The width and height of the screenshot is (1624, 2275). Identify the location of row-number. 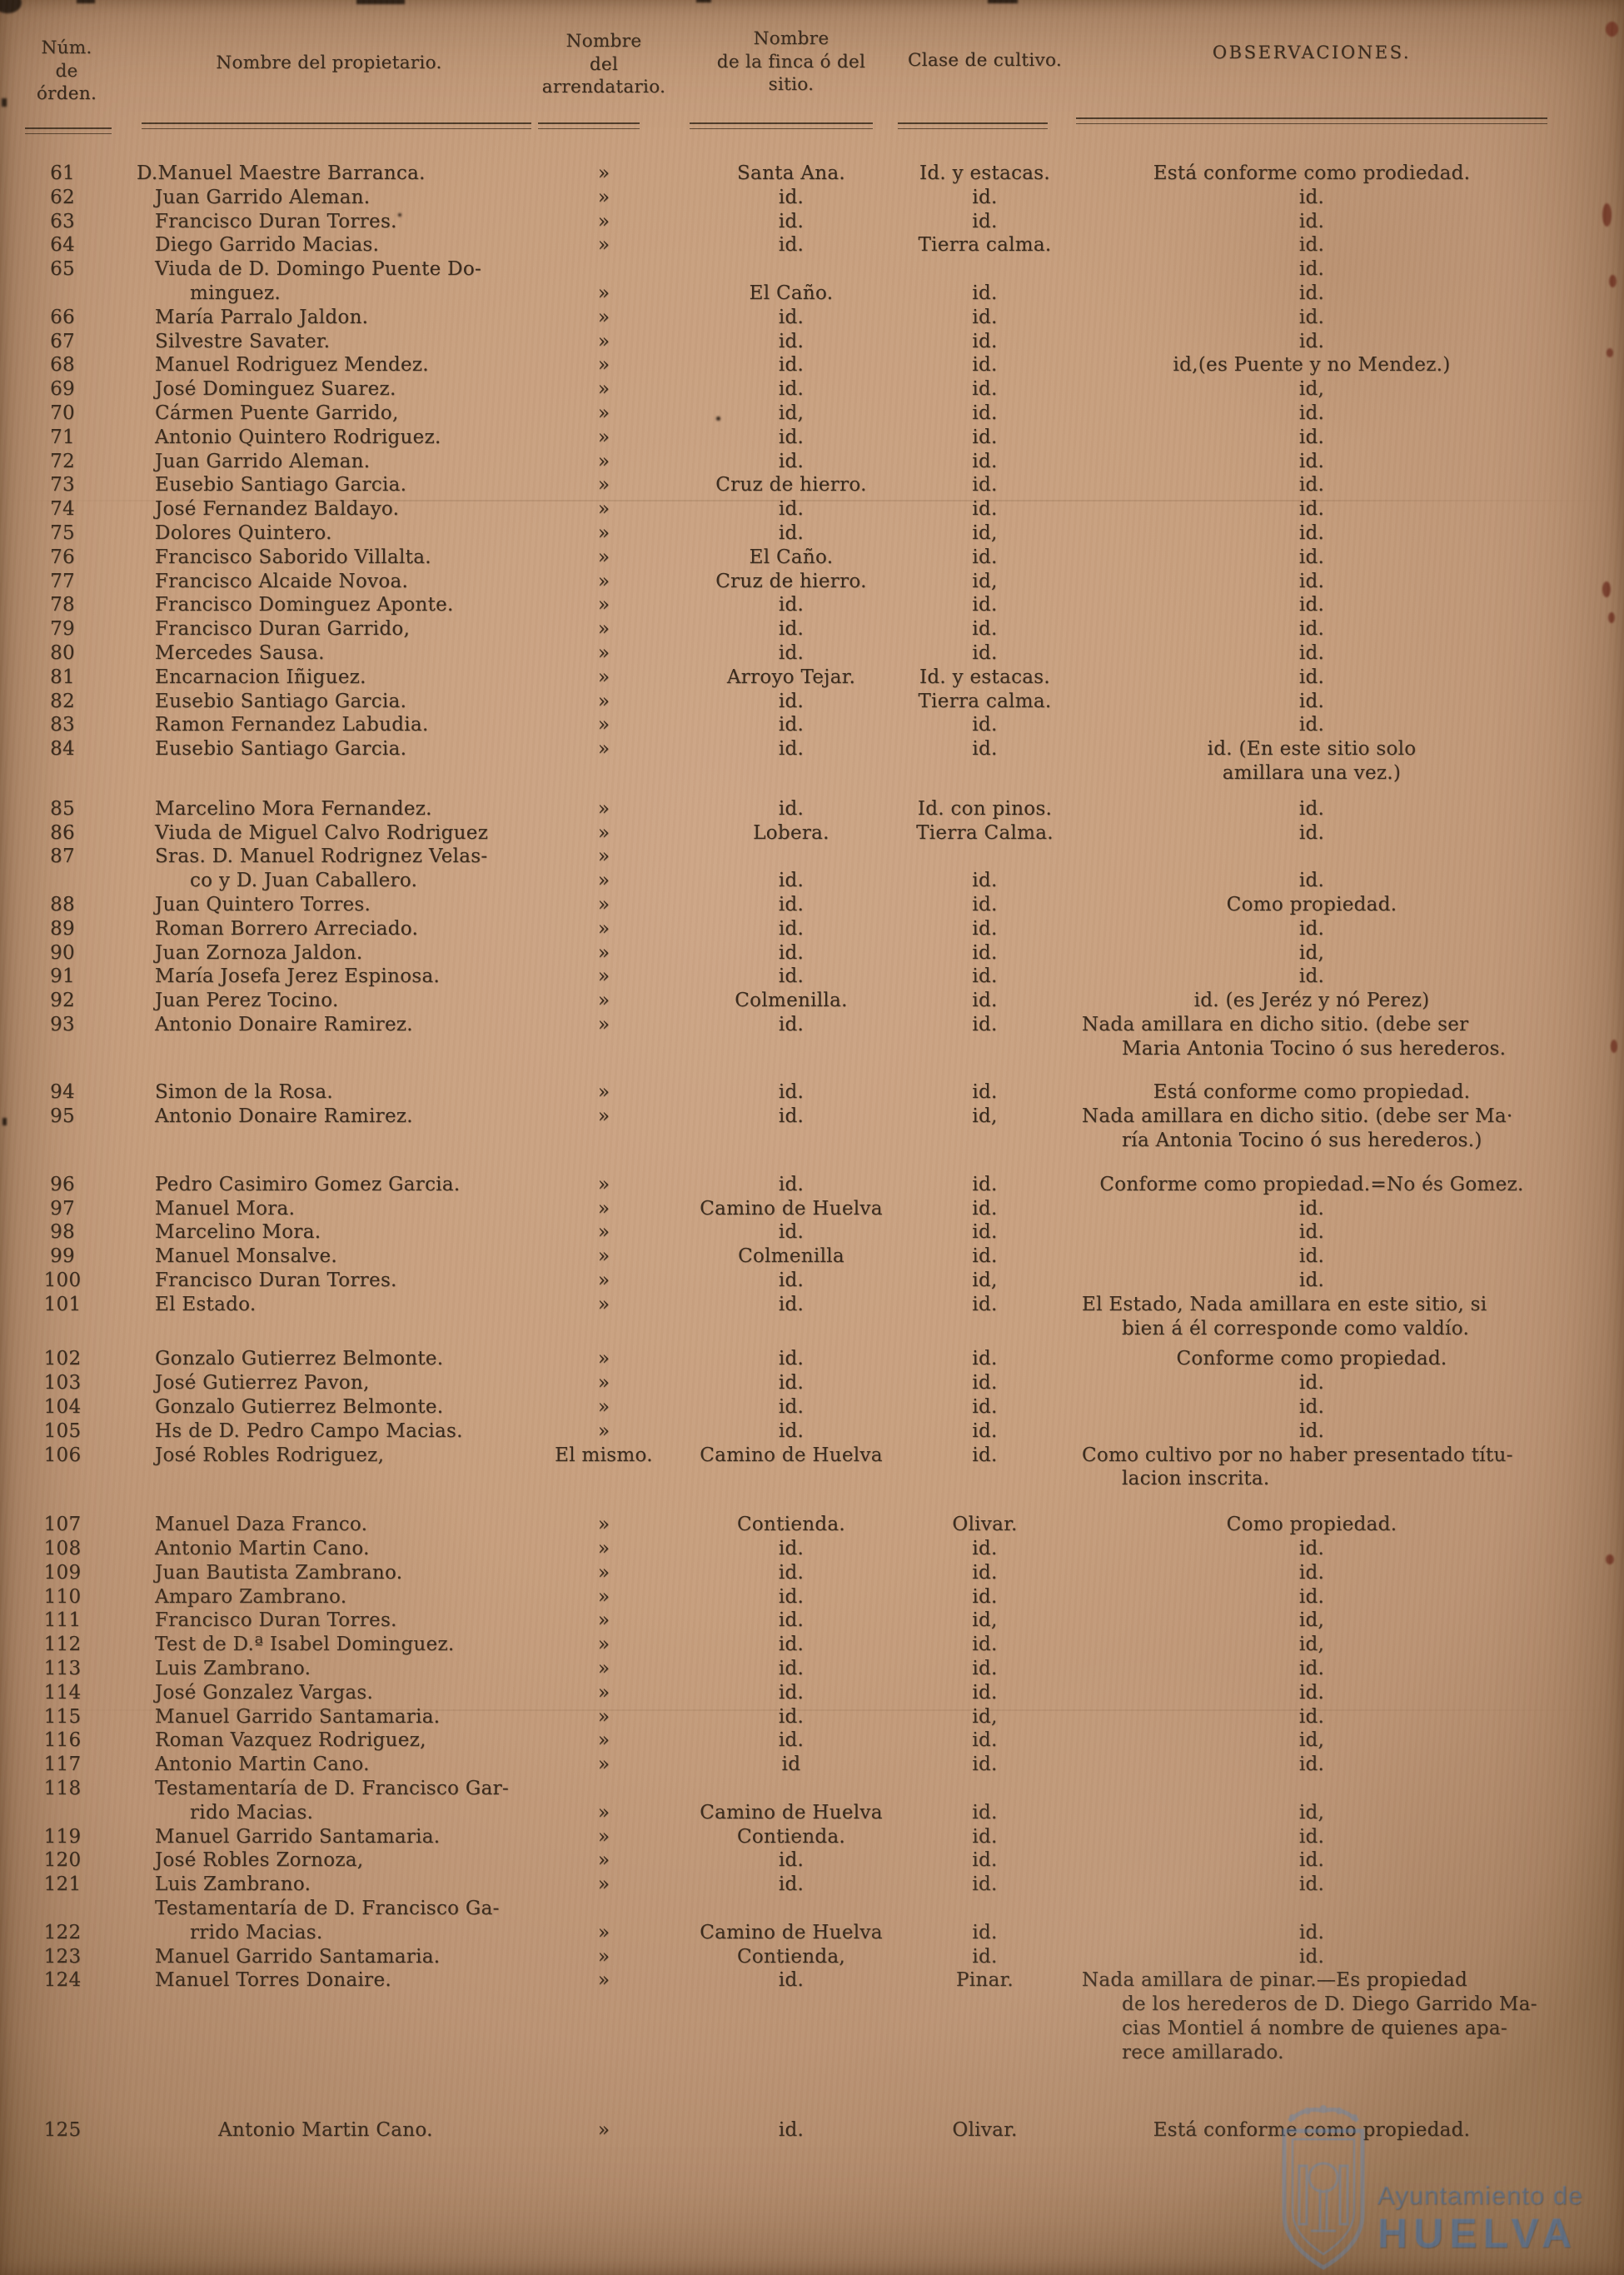
(62, 773).